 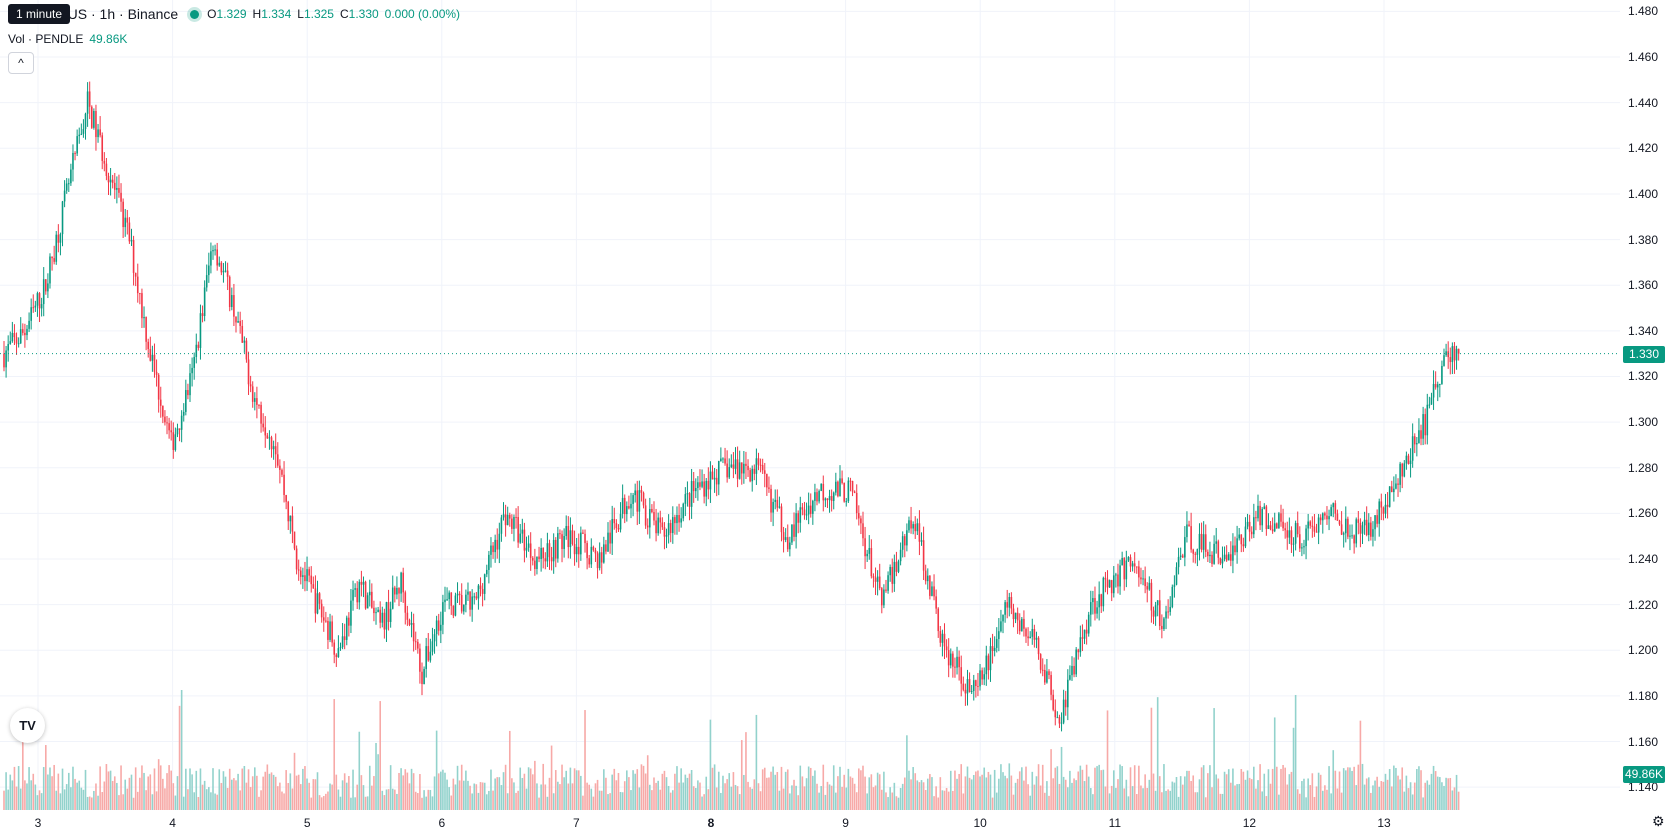 What do you see at coordinates (1658, 821) in the screenshot?
I see `gear-icon: ⚙` at bounding box center [1658, 821].